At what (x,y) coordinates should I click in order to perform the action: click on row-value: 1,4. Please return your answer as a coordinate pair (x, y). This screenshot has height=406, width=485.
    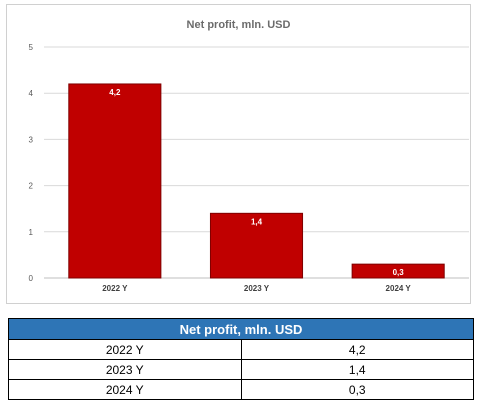
    Looking at the image, I should click on (357, 369).